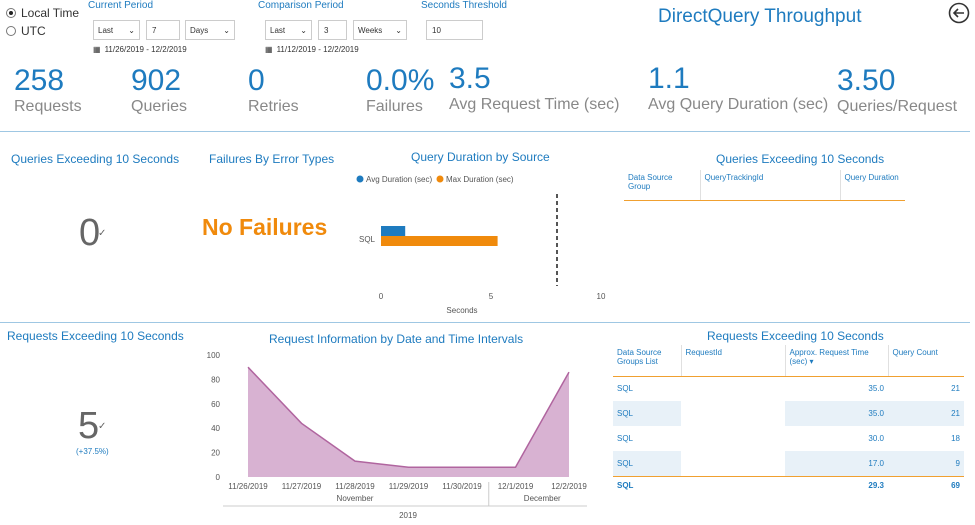  What do you see at coordinates (89, 426) in the screenshot?
I see `requests-exceeding-value: 5` at bounding box center [89, 426].